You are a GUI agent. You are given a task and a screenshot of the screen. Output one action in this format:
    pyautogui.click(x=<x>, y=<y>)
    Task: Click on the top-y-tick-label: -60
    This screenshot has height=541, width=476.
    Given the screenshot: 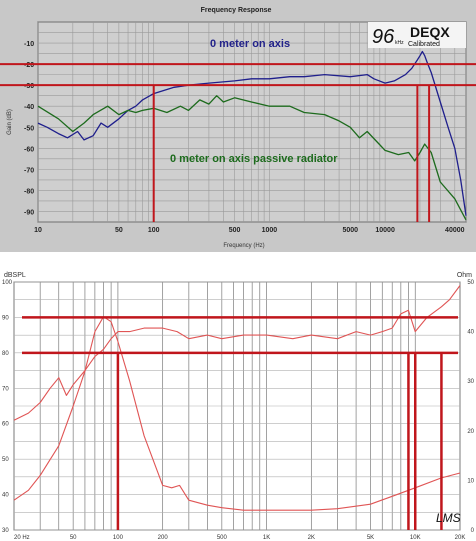 What is the action you would take?
    pyautogui.click(x=29, y=149)
    